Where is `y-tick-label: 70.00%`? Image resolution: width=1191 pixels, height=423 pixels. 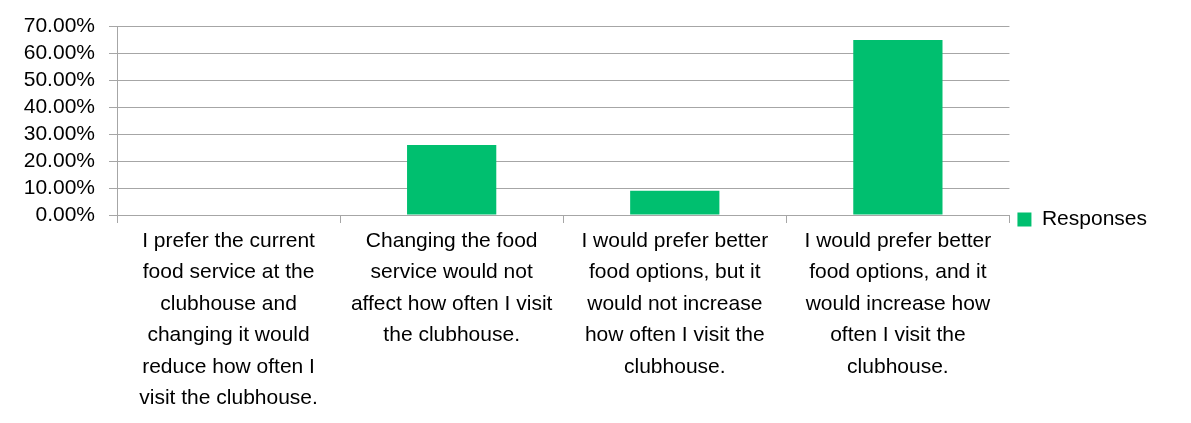 y-tick-label: 70.00% is located at coordinates (59, 25).